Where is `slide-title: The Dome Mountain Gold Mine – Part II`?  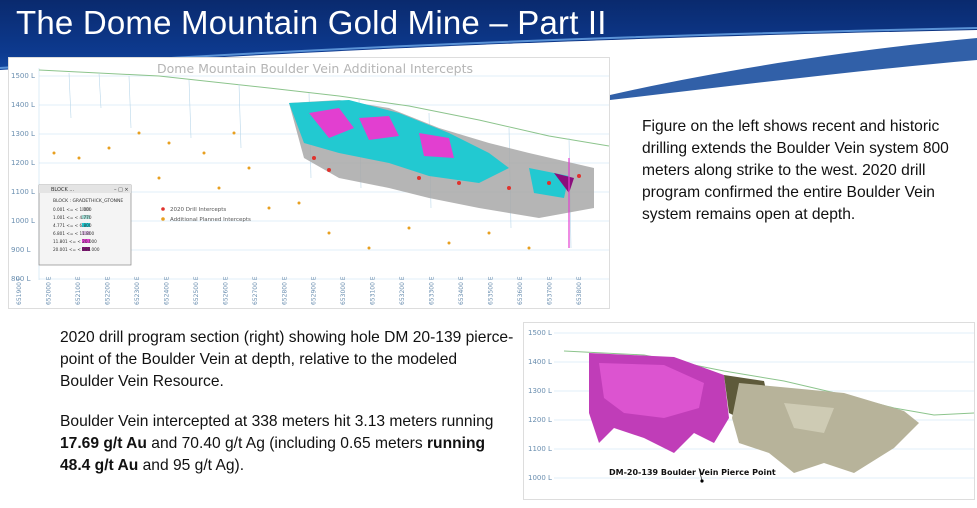 slide-title: The Dome Mountain Gold Mine – Part II is located at coordinates (311, 22).